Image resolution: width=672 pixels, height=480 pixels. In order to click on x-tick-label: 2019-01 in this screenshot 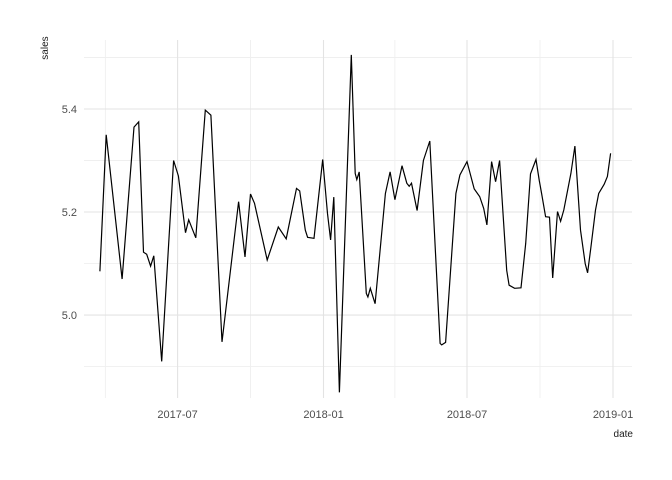, I will do `click(613, 415)`.